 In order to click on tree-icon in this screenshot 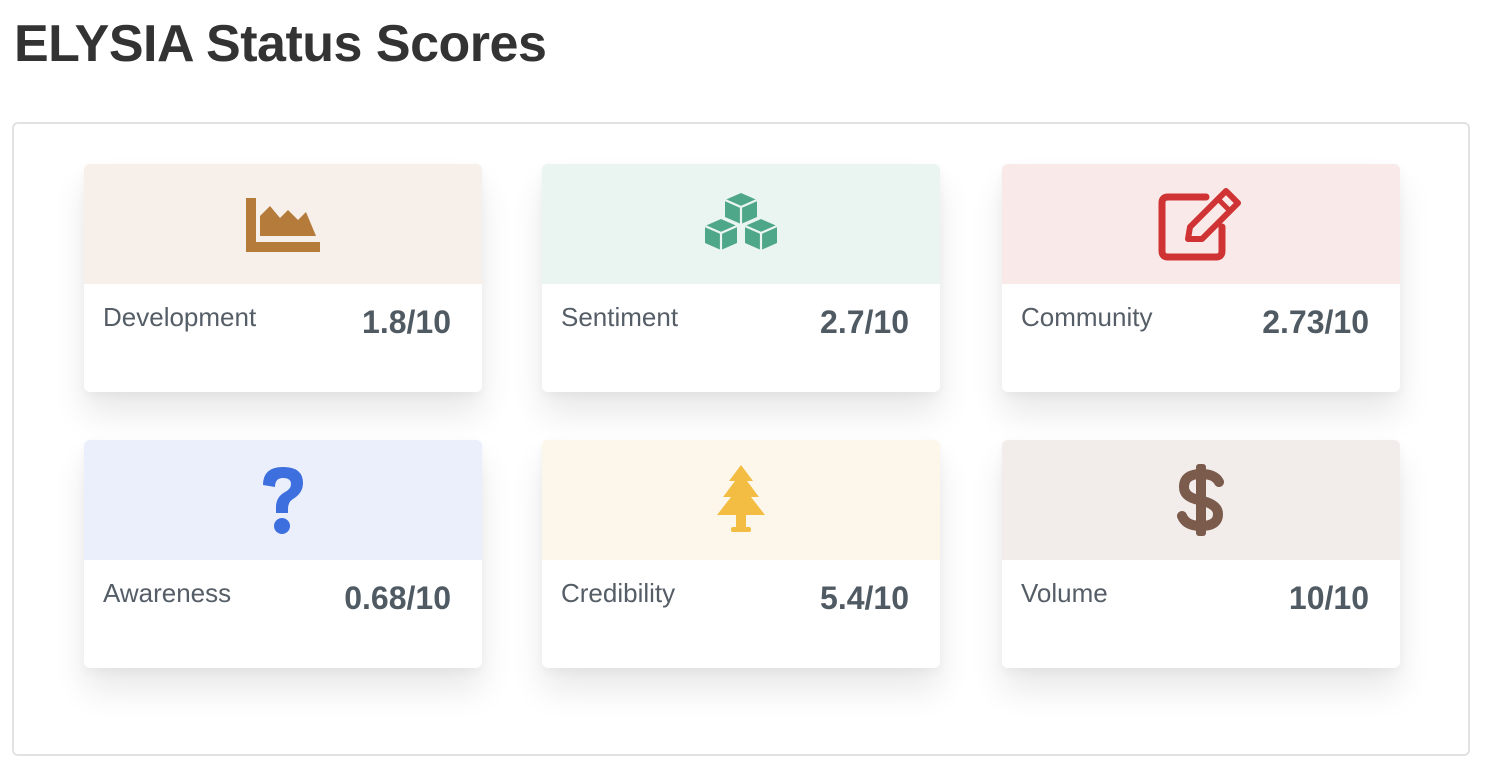, I will do `click(741, 498)`.